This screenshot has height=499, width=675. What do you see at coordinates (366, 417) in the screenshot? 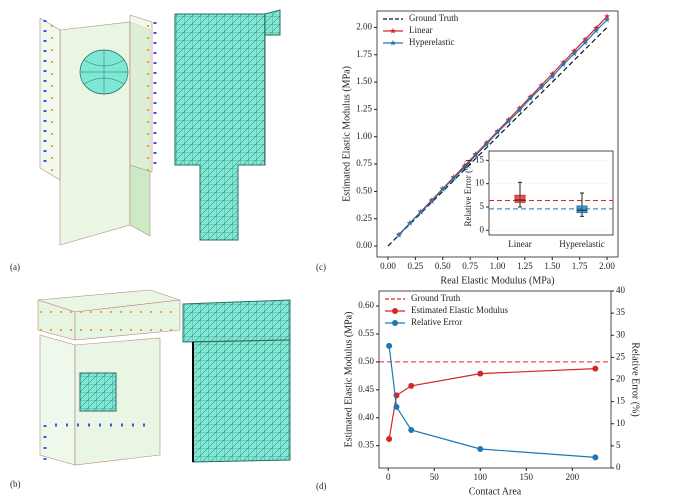
I see `y-tick-label: 0.40` at bounding box center [366, 417].